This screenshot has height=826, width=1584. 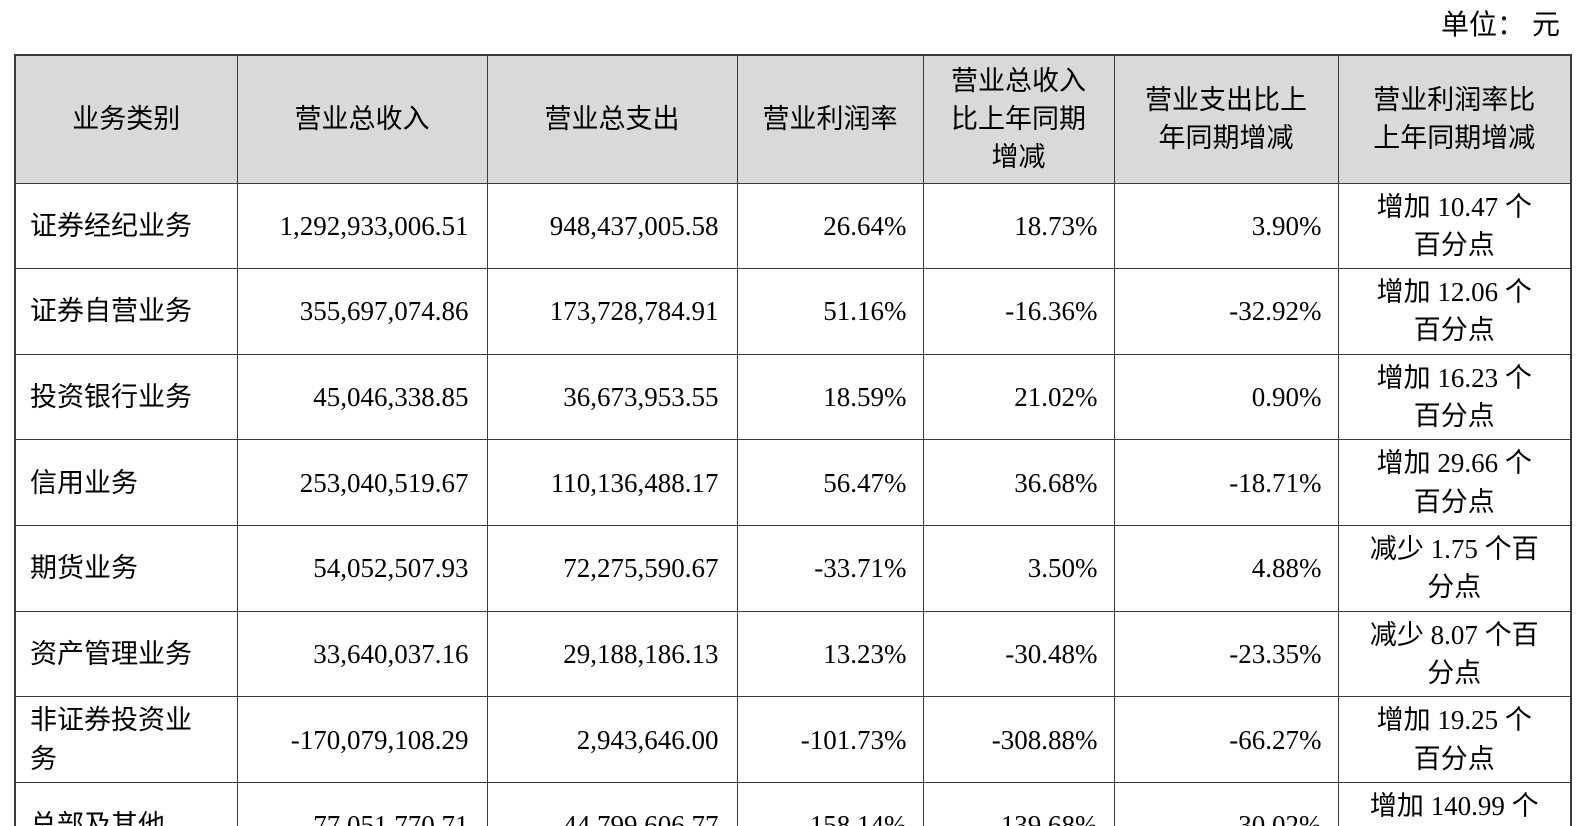 I want to click on data-cell: 45,046,338.85, so click(x=362, y=397).